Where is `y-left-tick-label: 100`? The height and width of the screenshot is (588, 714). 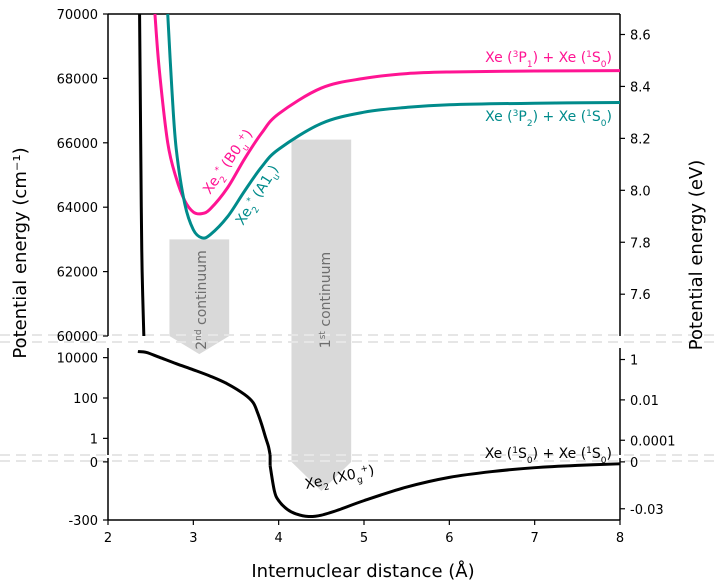 y-left-tick-label: 100 is located at coordinates (85, 399).